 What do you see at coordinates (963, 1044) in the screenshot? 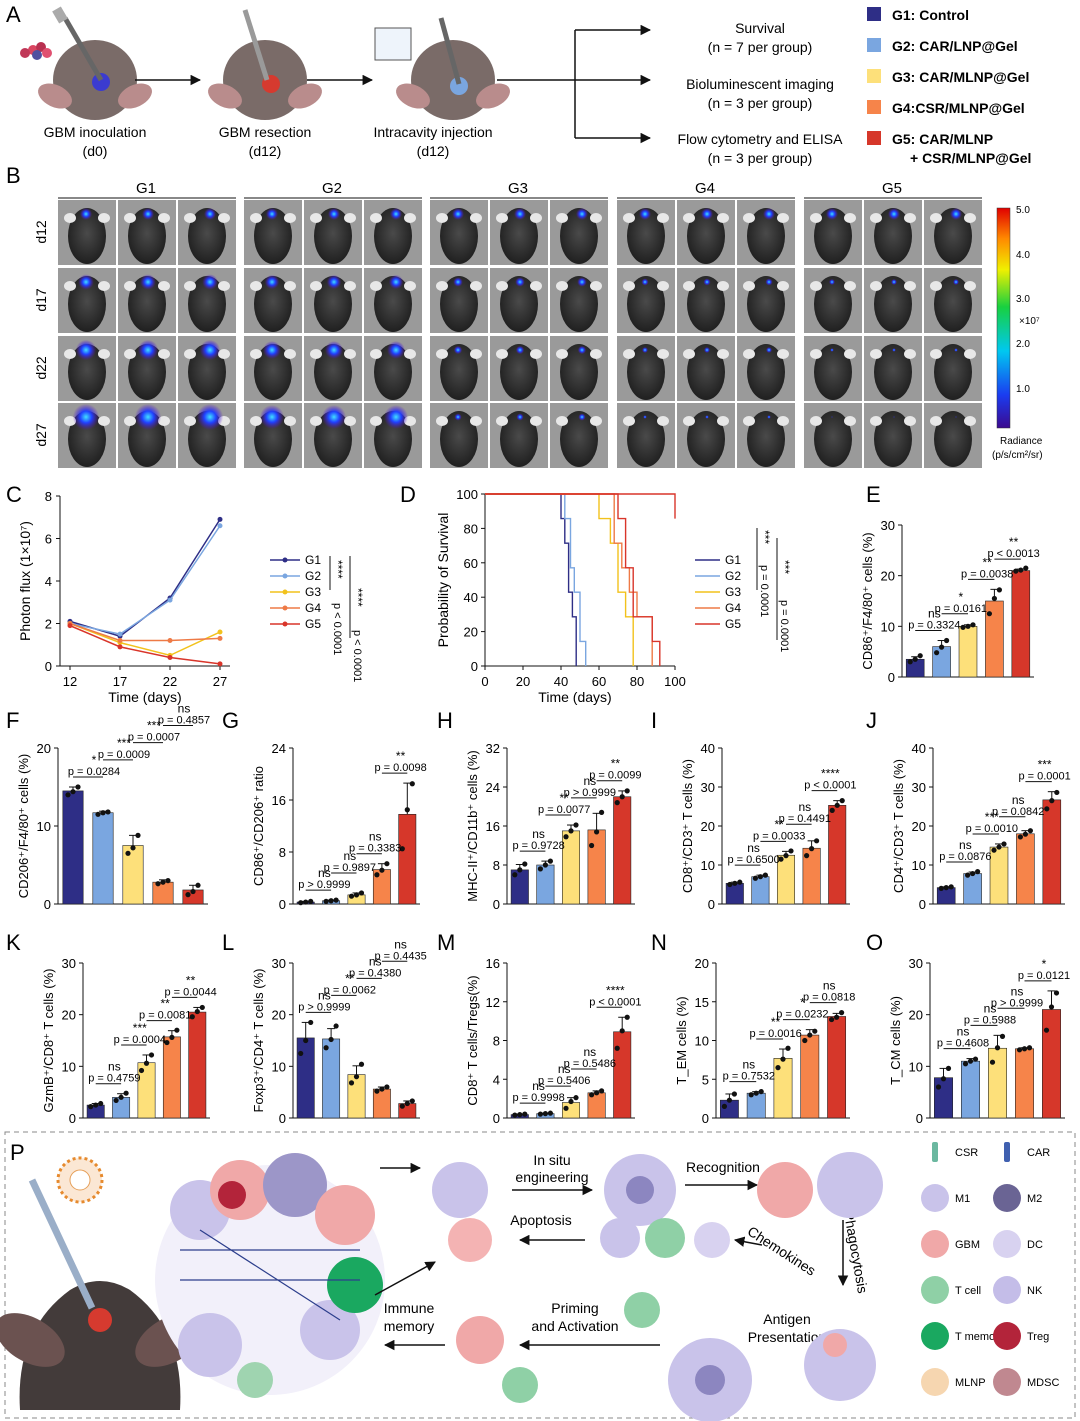
I see `stat-p: p = 0.4608` at bounding box center [963, 1044].